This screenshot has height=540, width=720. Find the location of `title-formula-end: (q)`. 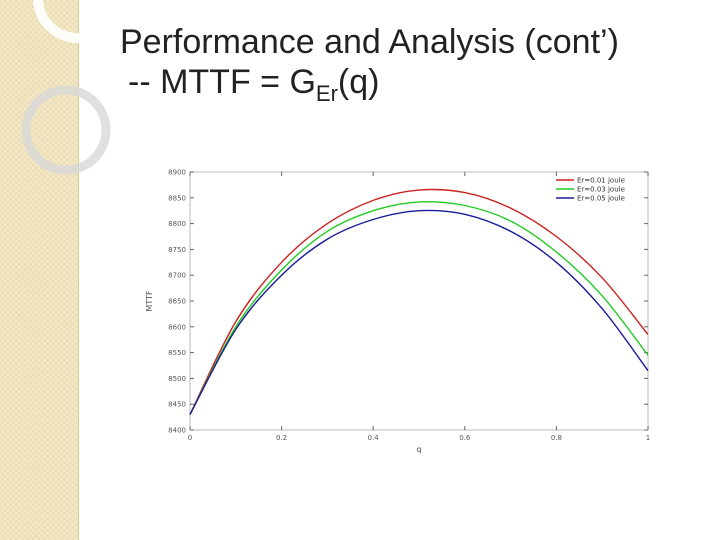

title-formula-end: (q) is located at coordinates (358, 82).